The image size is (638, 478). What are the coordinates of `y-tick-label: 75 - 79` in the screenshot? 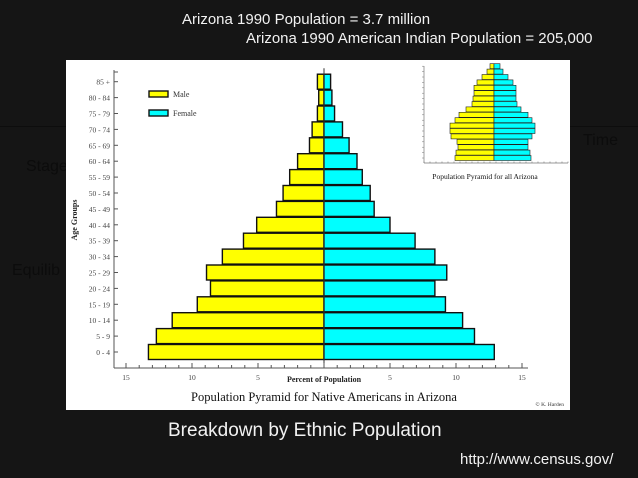 It's located at (99, 114).